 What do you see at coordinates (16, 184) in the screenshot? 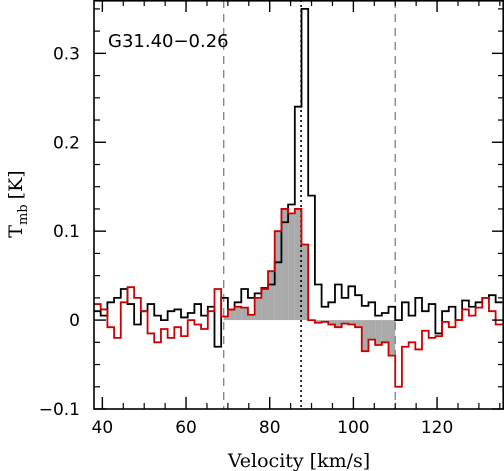
I see `y-axis-label-unit: [K]` at bounding box center [16, 184].